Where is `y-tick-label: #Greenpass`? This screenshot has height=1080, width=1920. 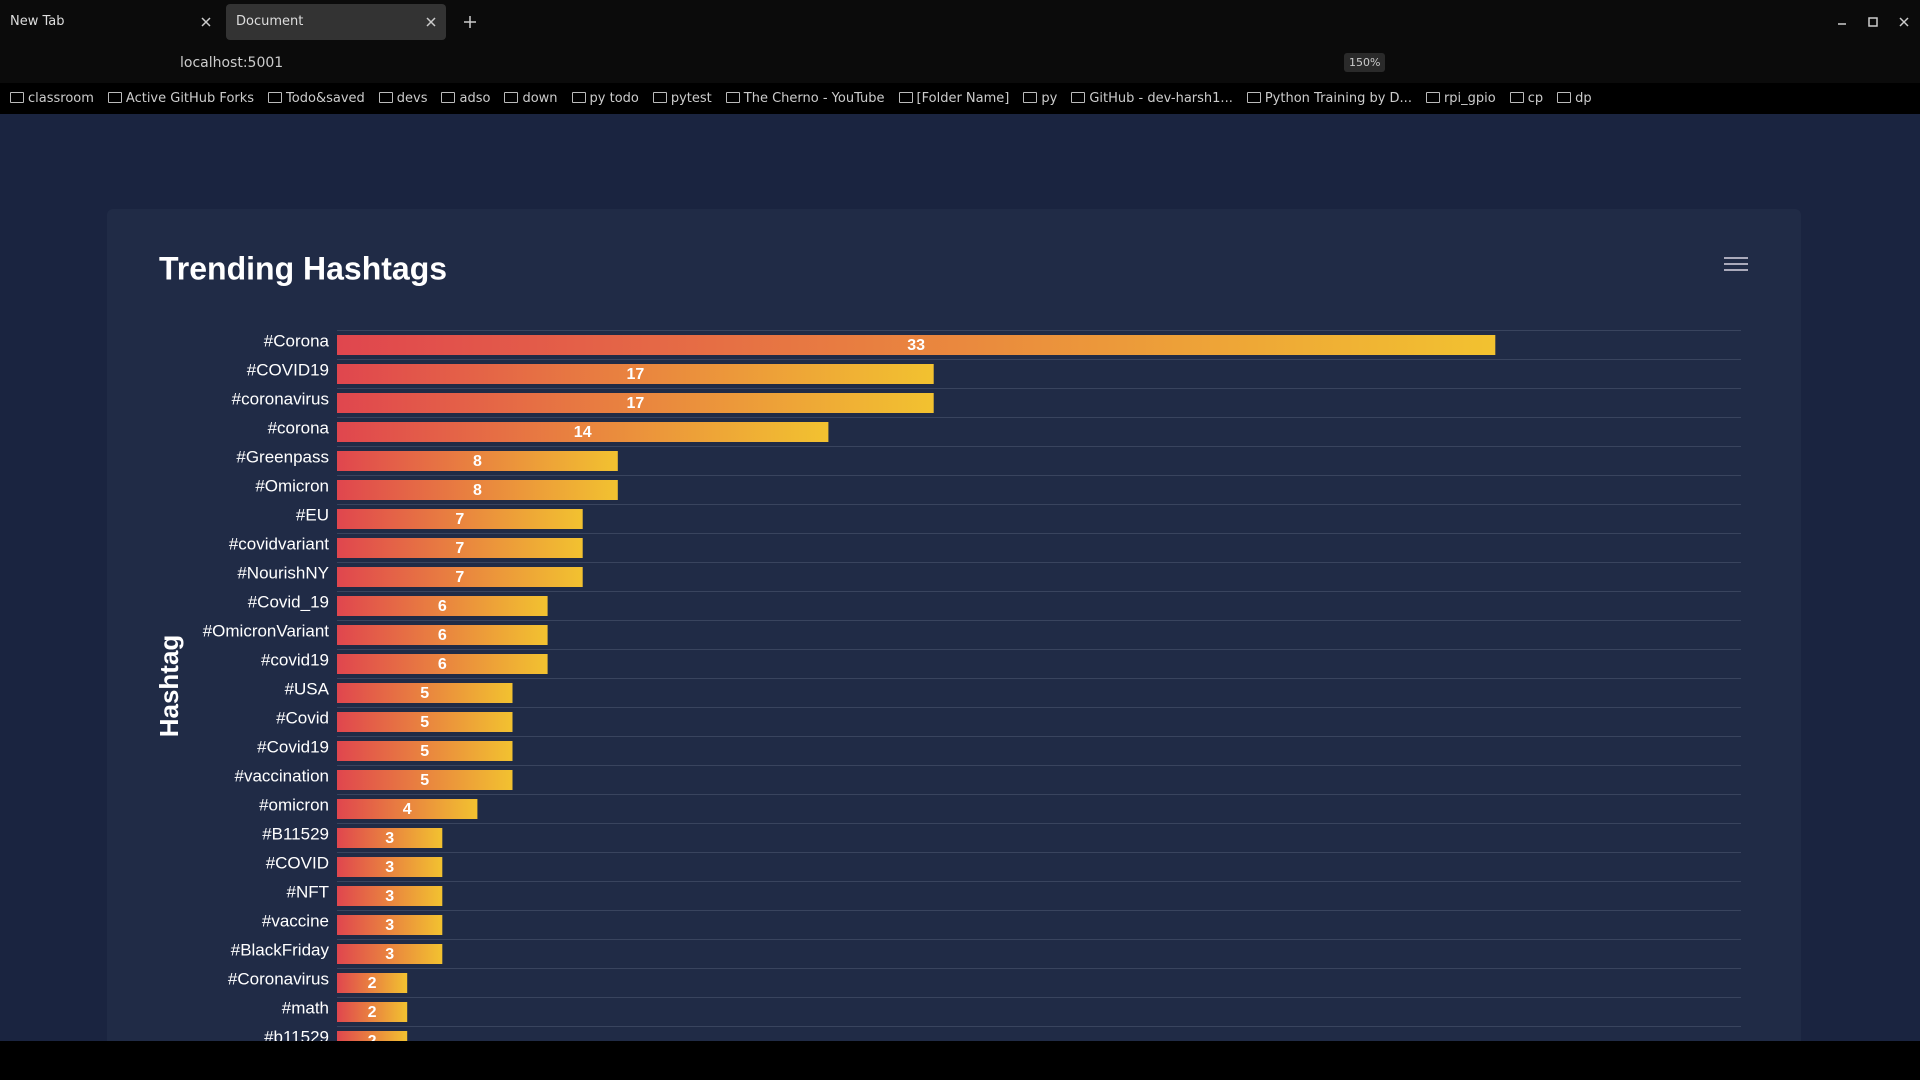
y-tick-label: #Greenpass is located at coordinates (282, 456).